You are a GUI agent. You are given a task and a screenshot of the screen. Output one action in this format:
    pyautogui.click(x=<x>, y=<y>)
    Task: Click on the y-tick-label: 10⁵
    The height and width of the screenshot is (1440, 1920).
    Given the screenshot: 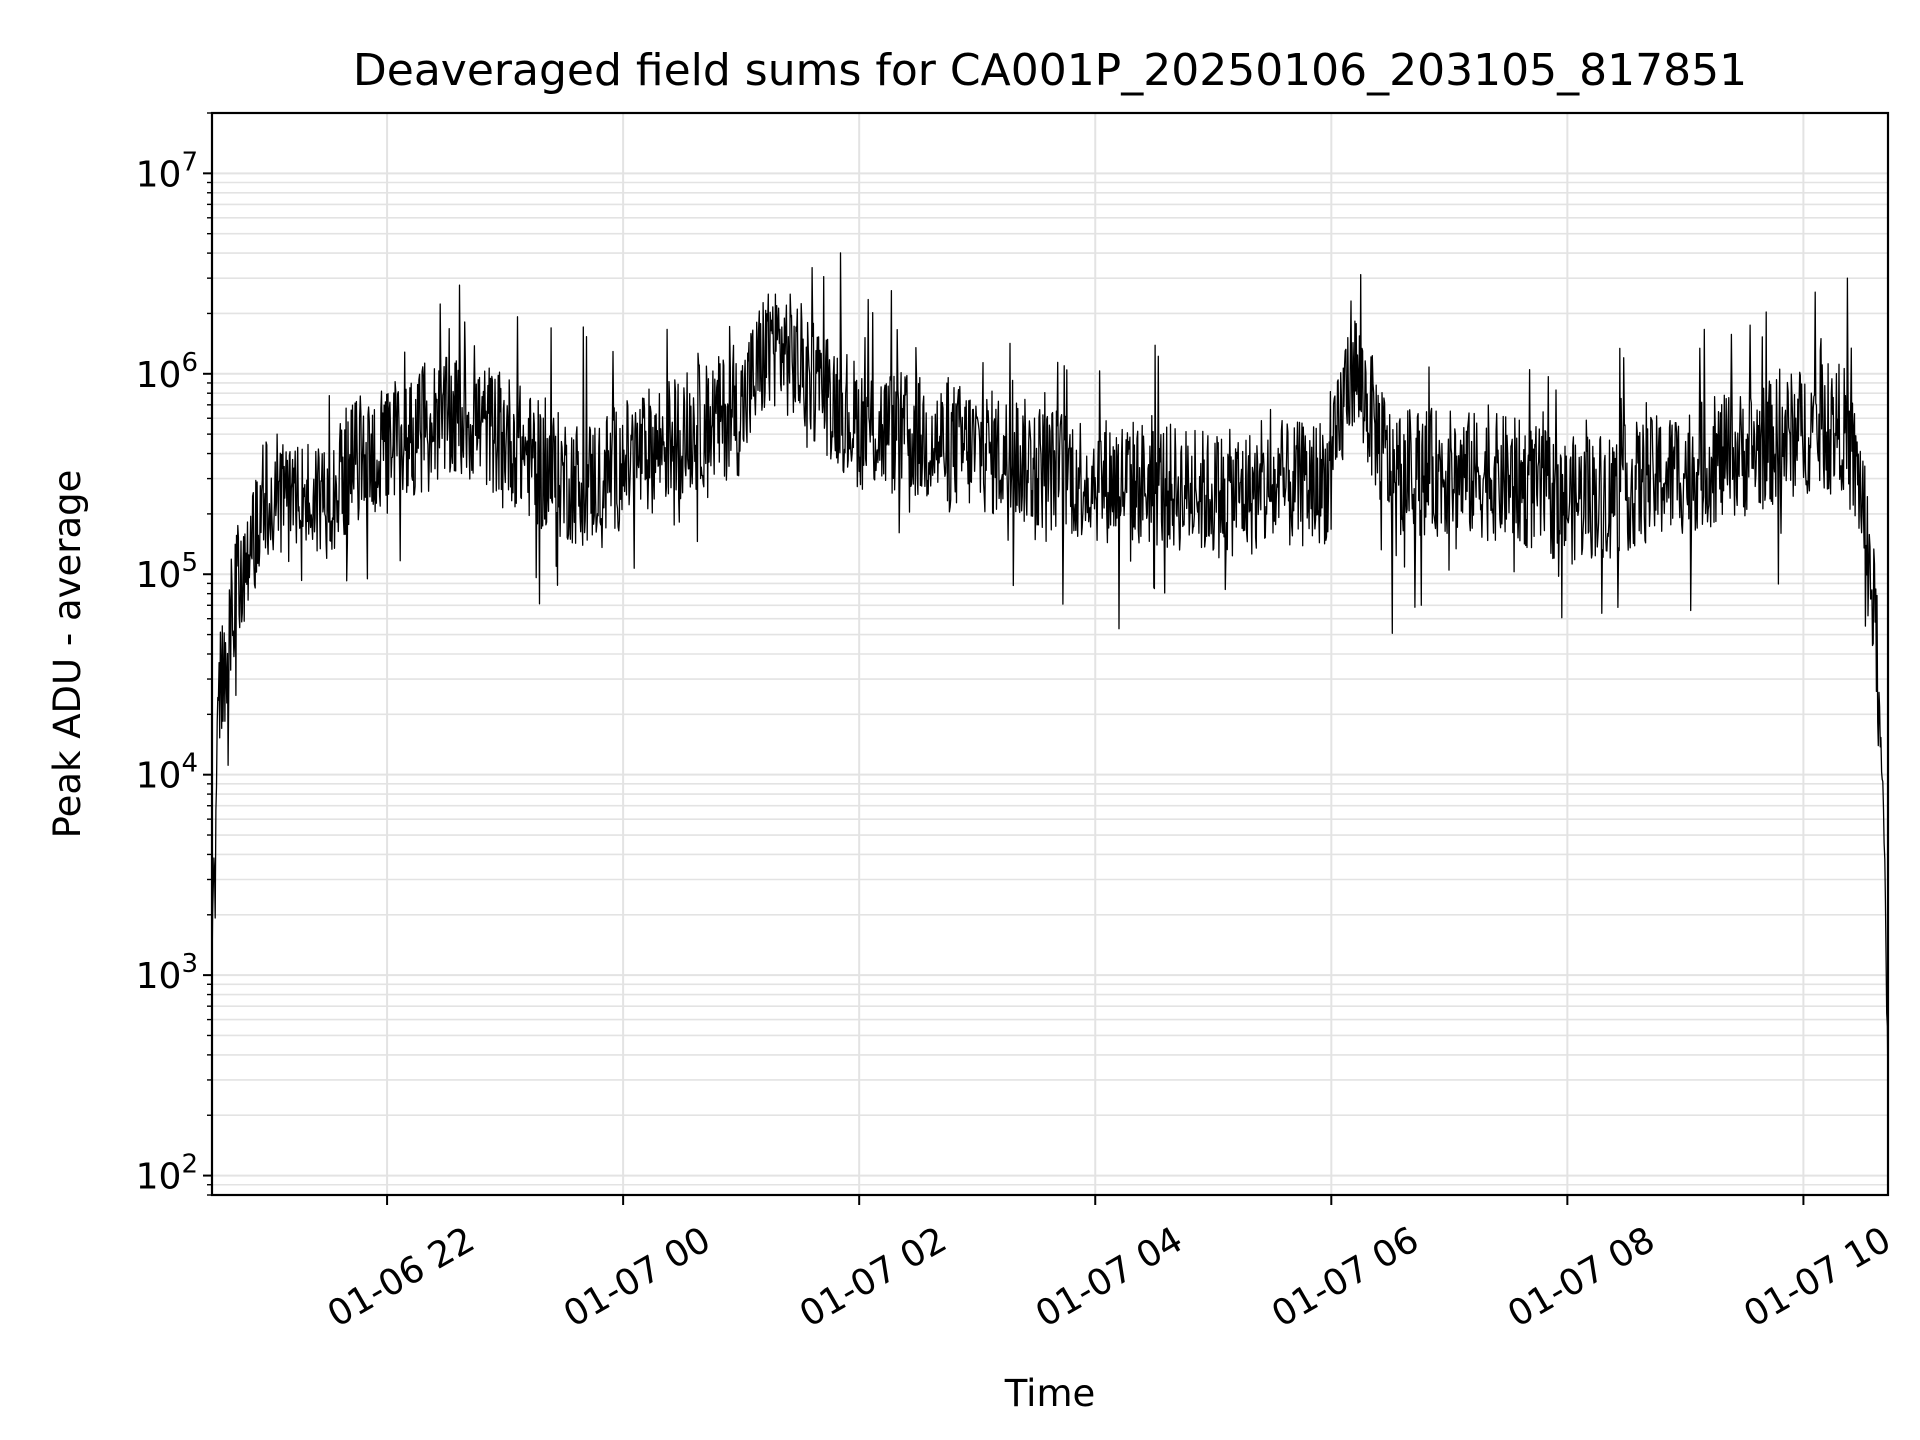 What is the action you would take?
    pyautogui.click(x=167, y=572)
    